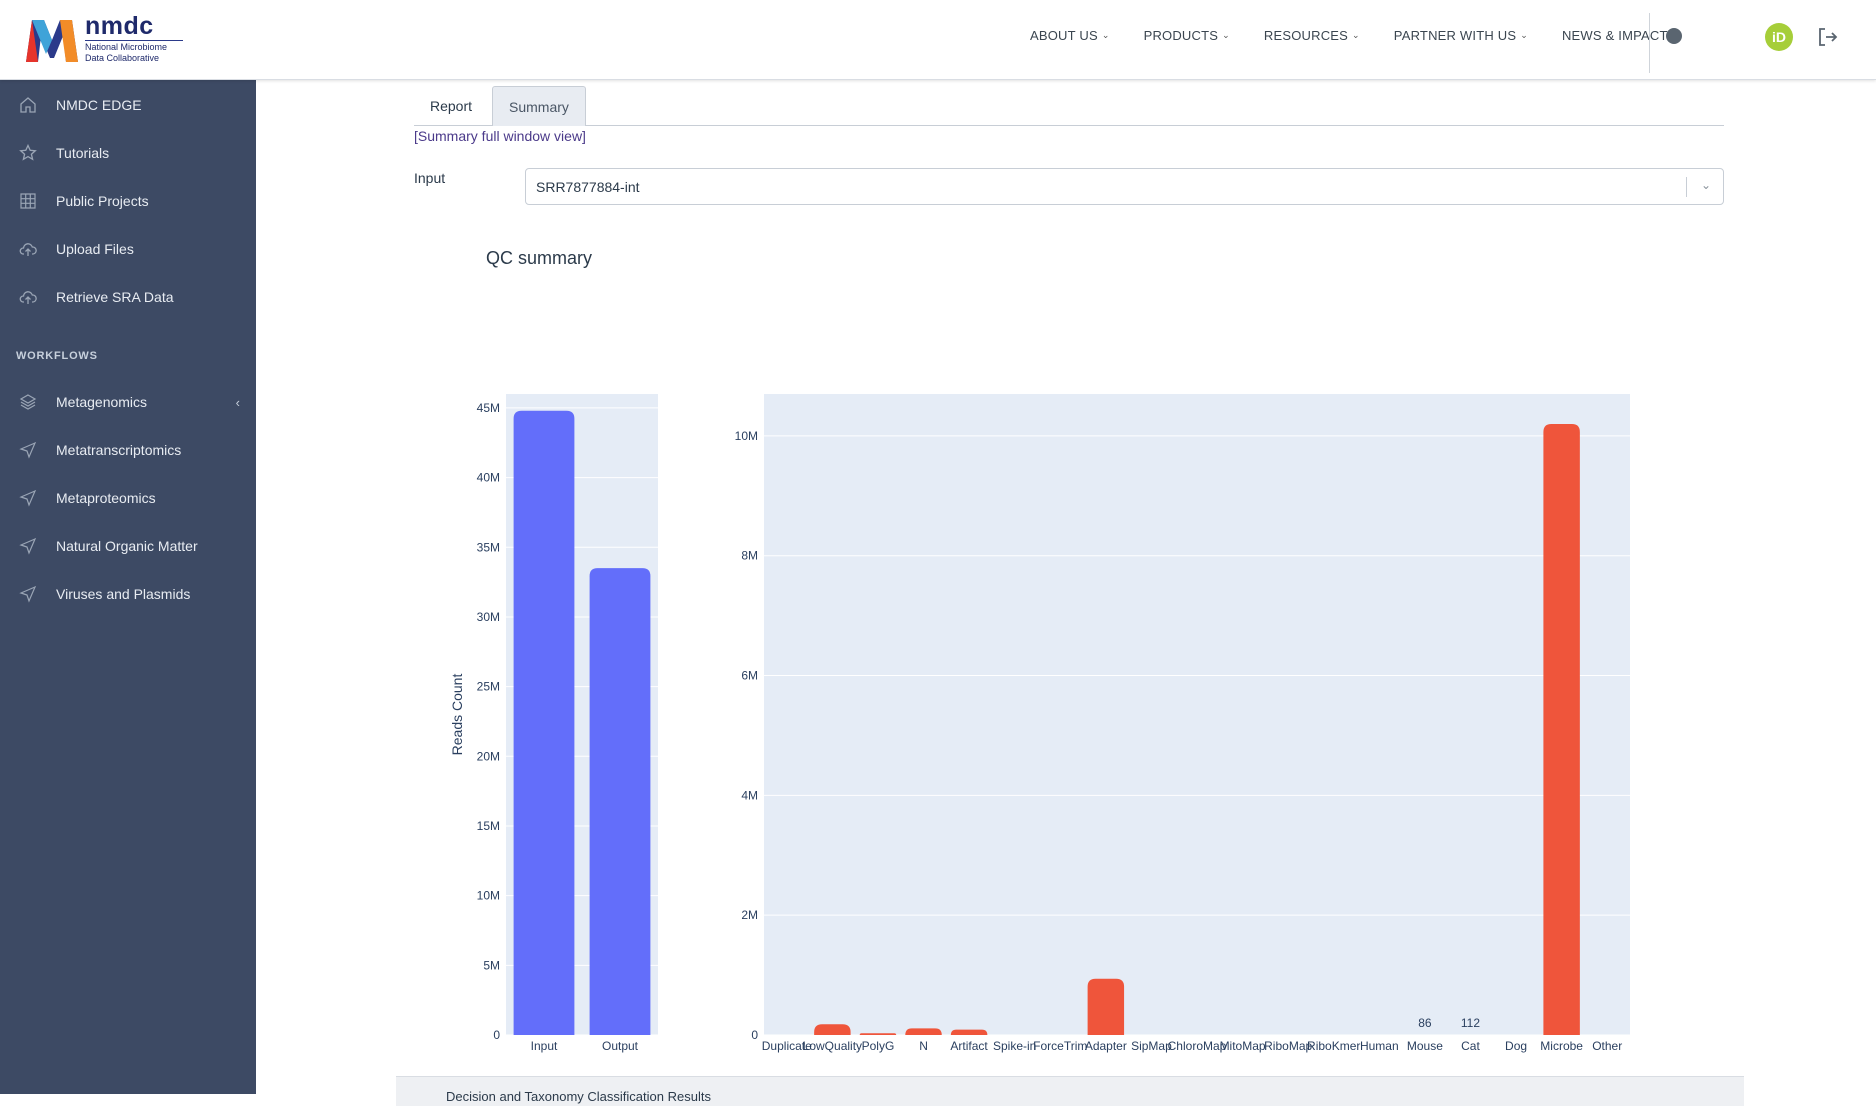  What do you see at coordinates (1288, 1046) in the screenshot?
I see `x-tick-label: RiboMap` at bounding box center [1288, 1046].